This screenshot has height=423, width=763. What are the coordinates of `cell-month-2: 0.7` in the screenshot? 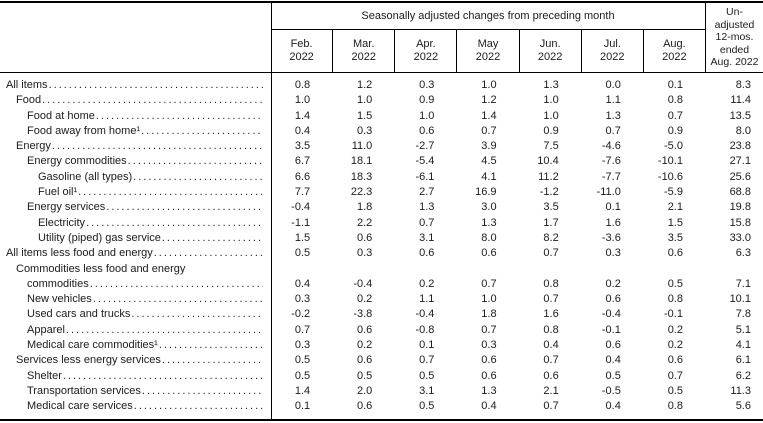 It's located at (427, 360).